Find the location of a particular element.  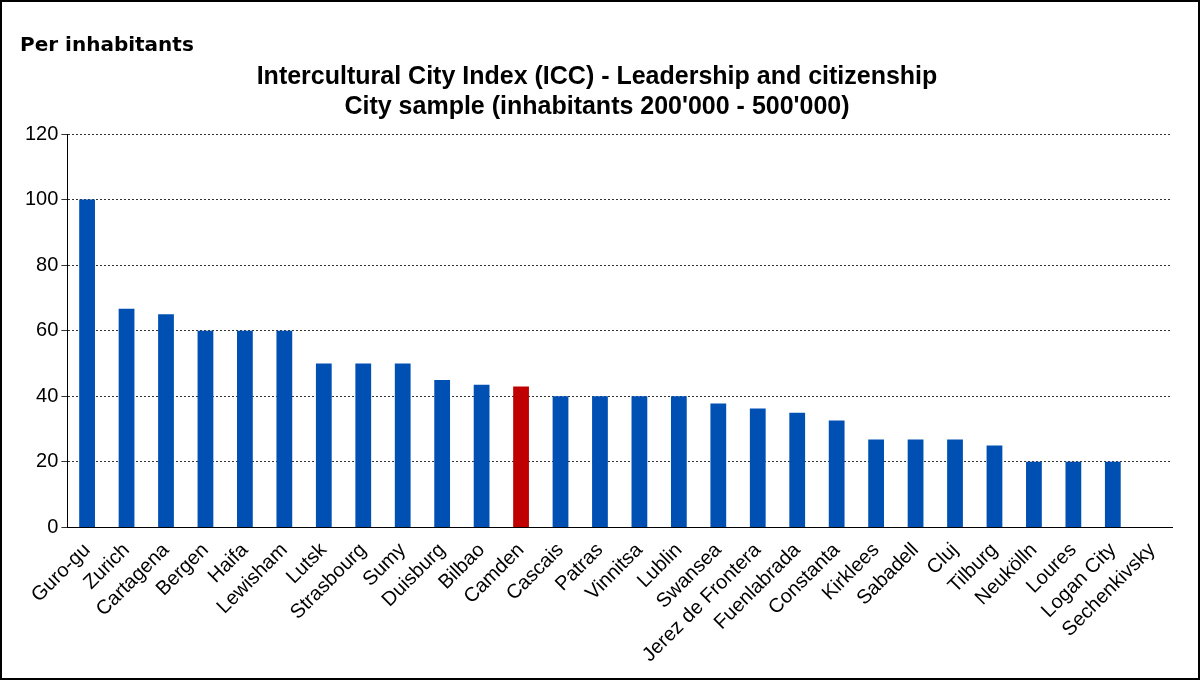

chart-subtitle: Per inhabitants is located at coordinates (107, 44).